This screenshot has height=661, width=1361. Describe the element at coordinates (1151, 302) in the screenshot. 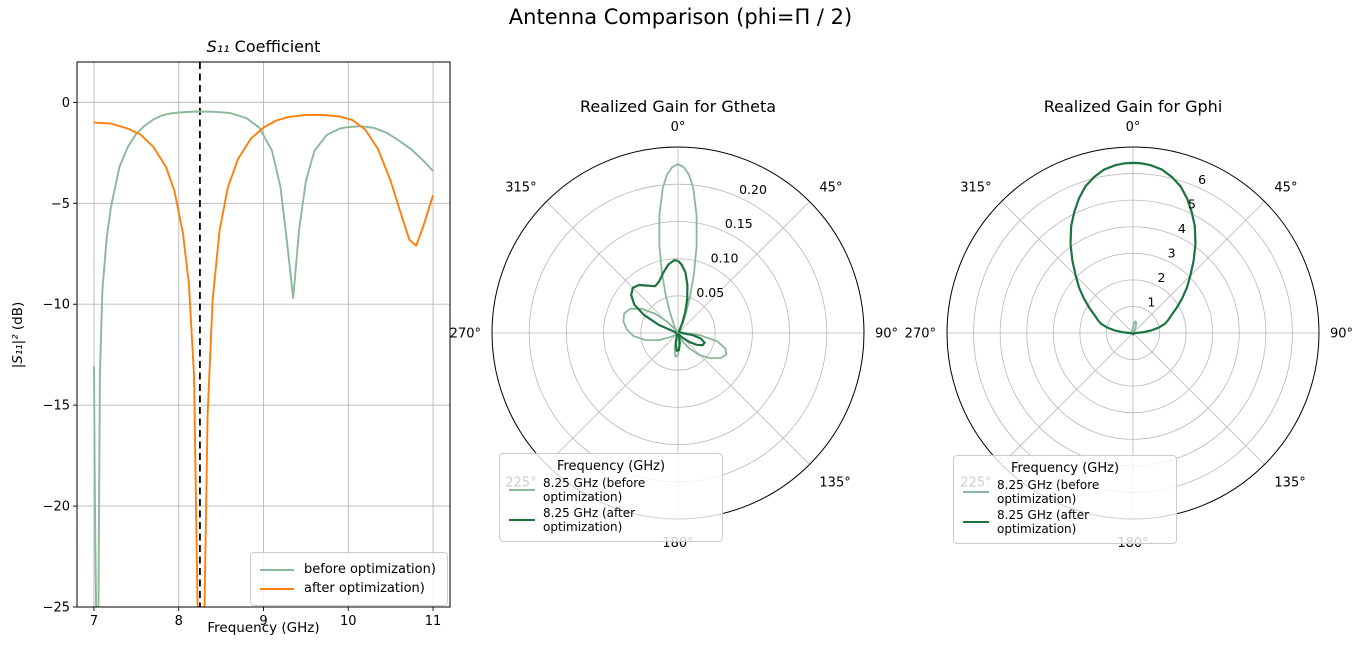

I see `r-tick-label: 1` at that location.